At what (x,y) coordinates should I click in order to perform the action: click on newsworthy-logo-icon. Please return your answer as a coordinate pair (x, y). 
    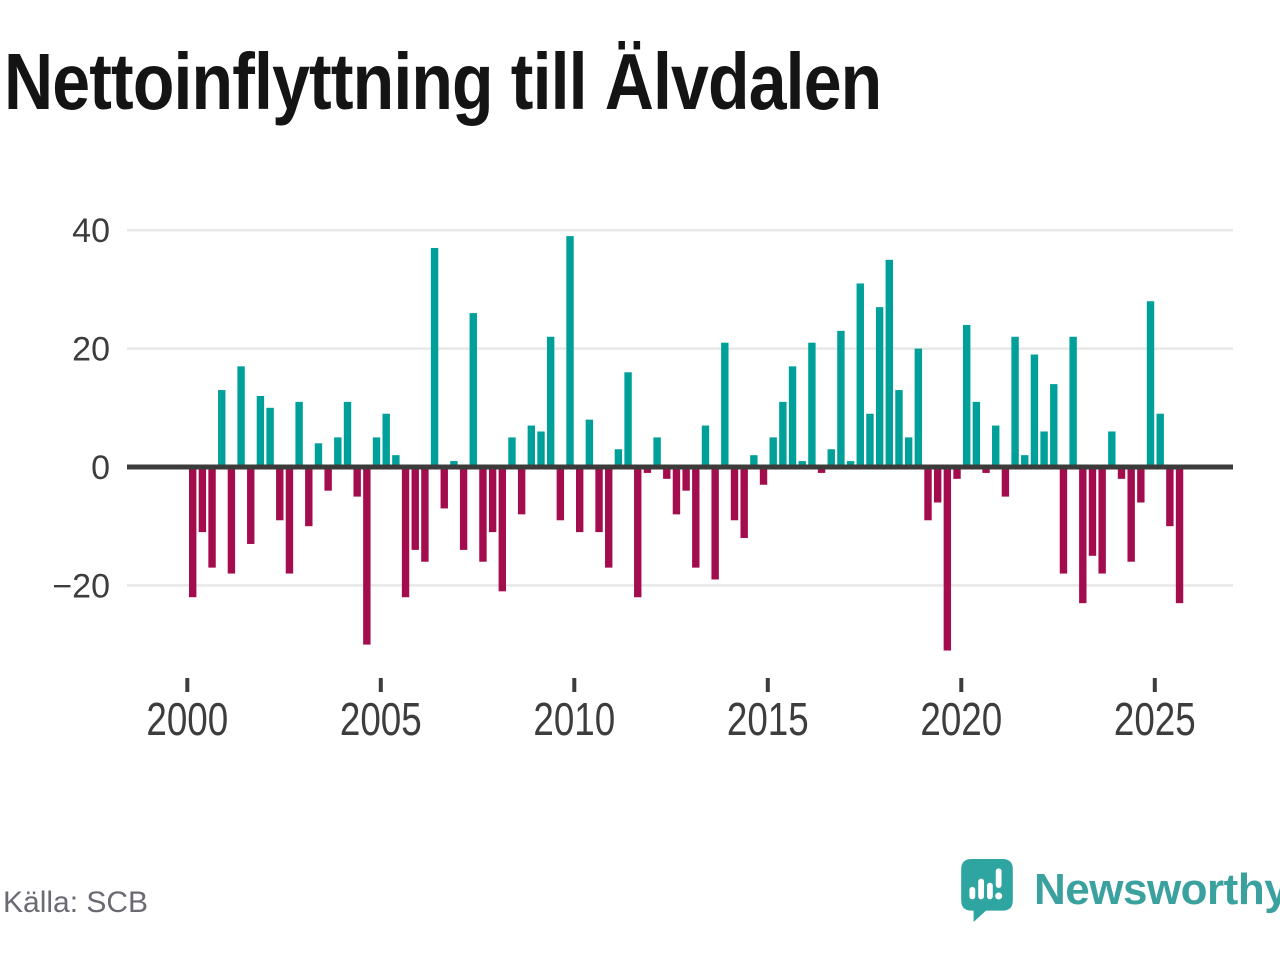
    Looking at the image, I should click on (987, 890).